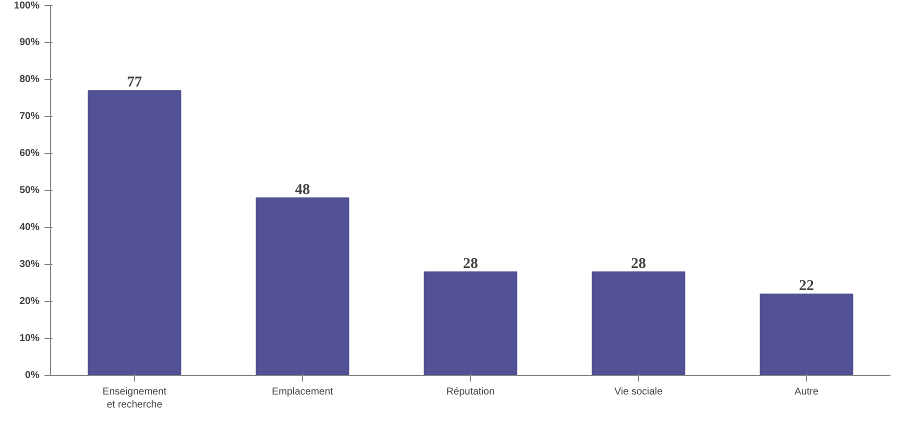 The image size is (901, 427). I want to click on data-label: 77, so click(134, 82).